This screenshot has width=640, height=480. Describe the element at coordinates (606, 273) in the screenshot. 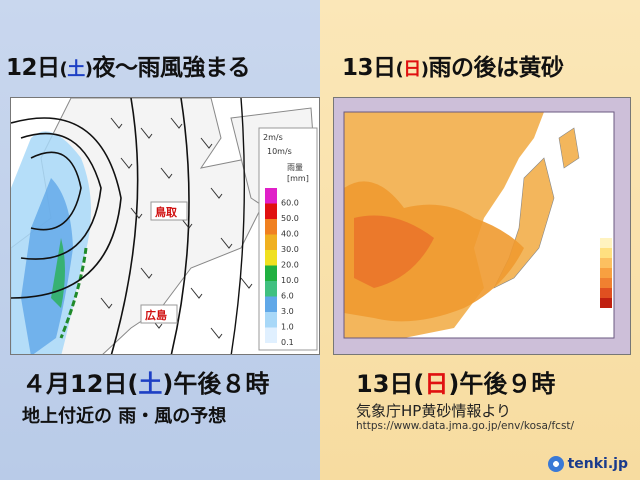

I see `dust-legend` at that location.